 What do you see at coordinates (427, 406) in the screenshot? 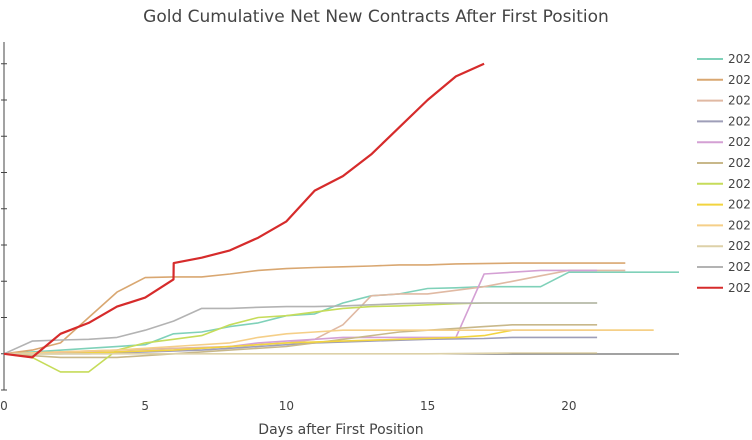
I see `x-tick-label: 15` at bounding box center [427, 406].